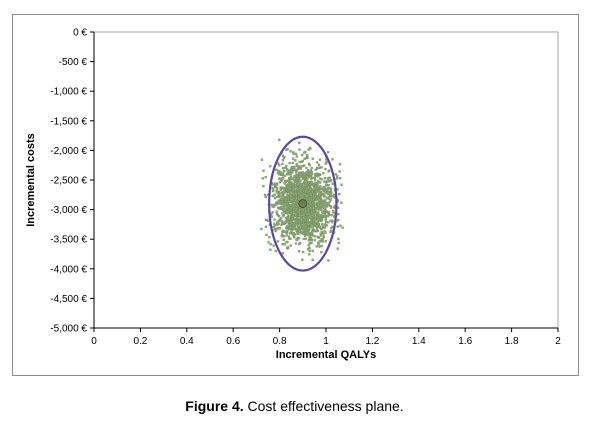 Image resolution: width=589 pixels, height=424 pixels. What do you see at coordinates (68, 121) in the screenshot?
I see `y-tick-label: -1,500 €` at bounding box center [68, 121].